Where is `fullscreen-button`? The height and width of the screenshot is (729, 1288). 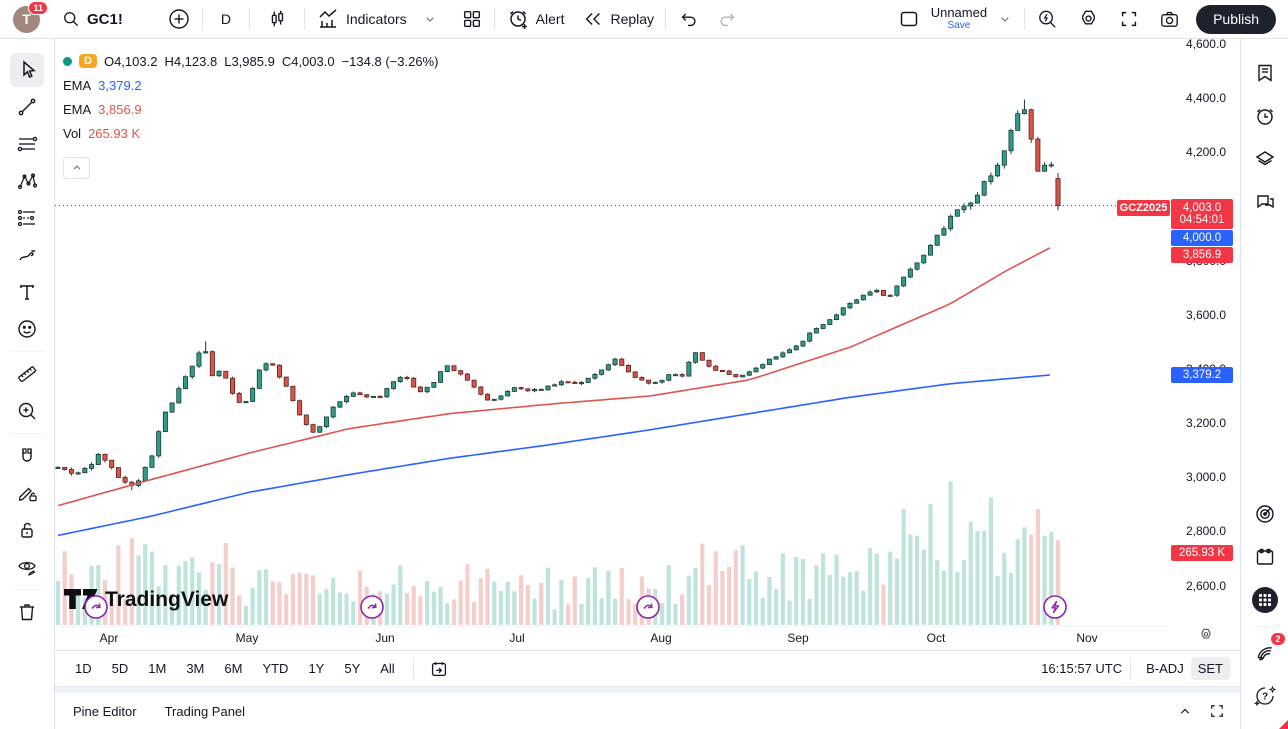 fullscreen-button is located at coordinates (1129, 19).